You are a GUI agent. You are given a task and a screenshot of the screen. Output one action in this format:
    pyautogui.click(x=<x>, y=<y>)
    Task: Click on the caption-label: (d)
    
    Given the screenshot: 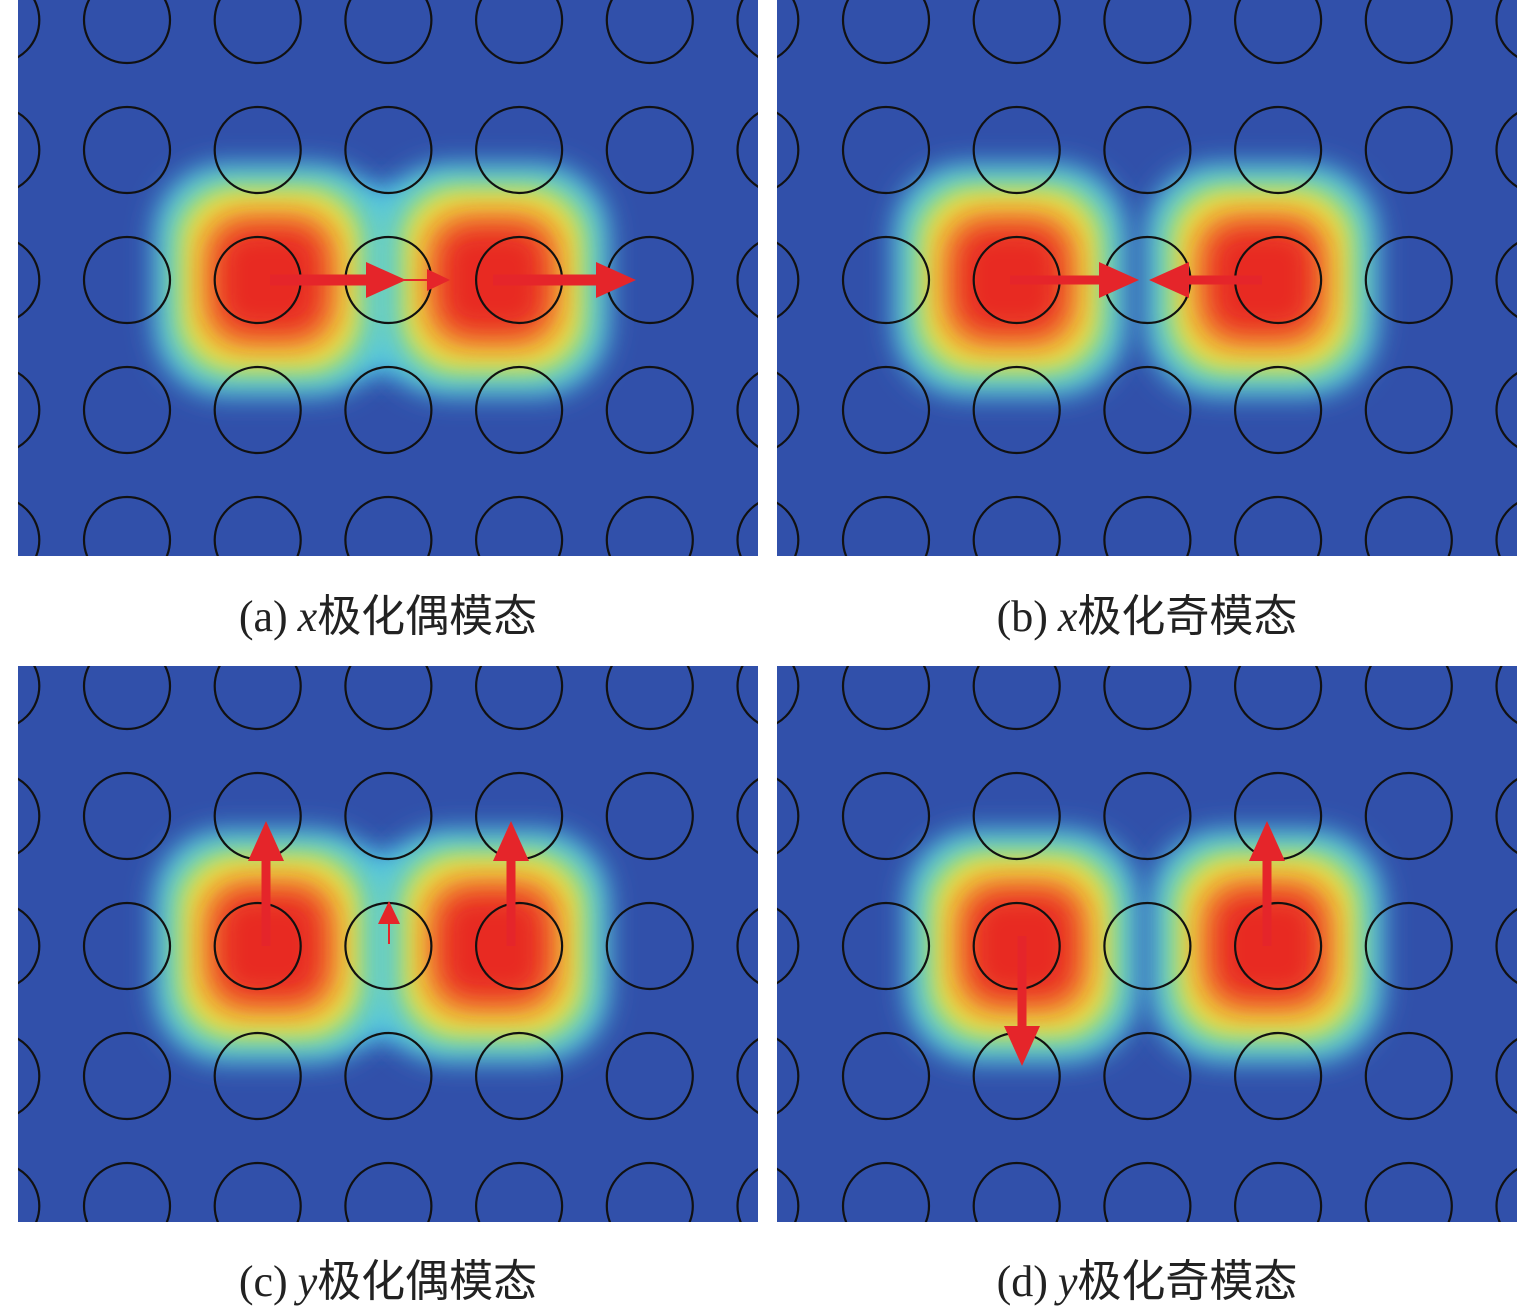 What is the action you would take?
    pyautogui.click(x=1022, y=1281)
    